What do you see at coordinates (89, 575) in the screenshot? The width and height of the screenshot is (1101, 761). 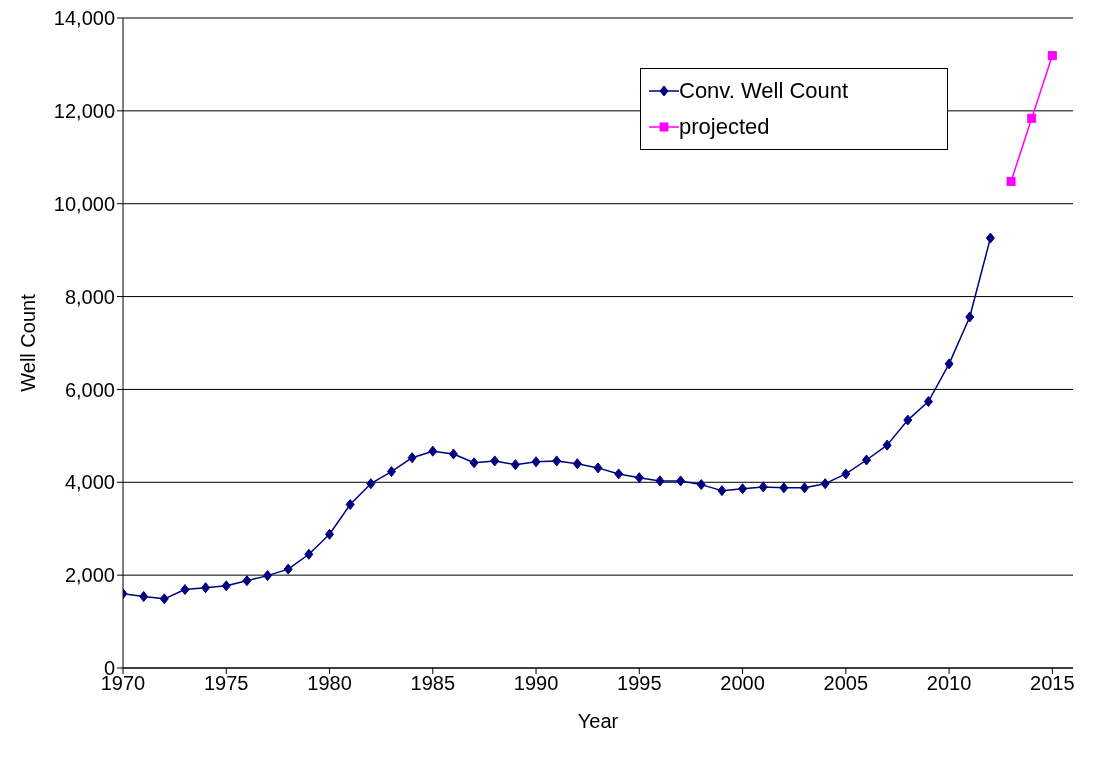 I see `y-tick-label: 2,000` at bounding box center [89, 575].